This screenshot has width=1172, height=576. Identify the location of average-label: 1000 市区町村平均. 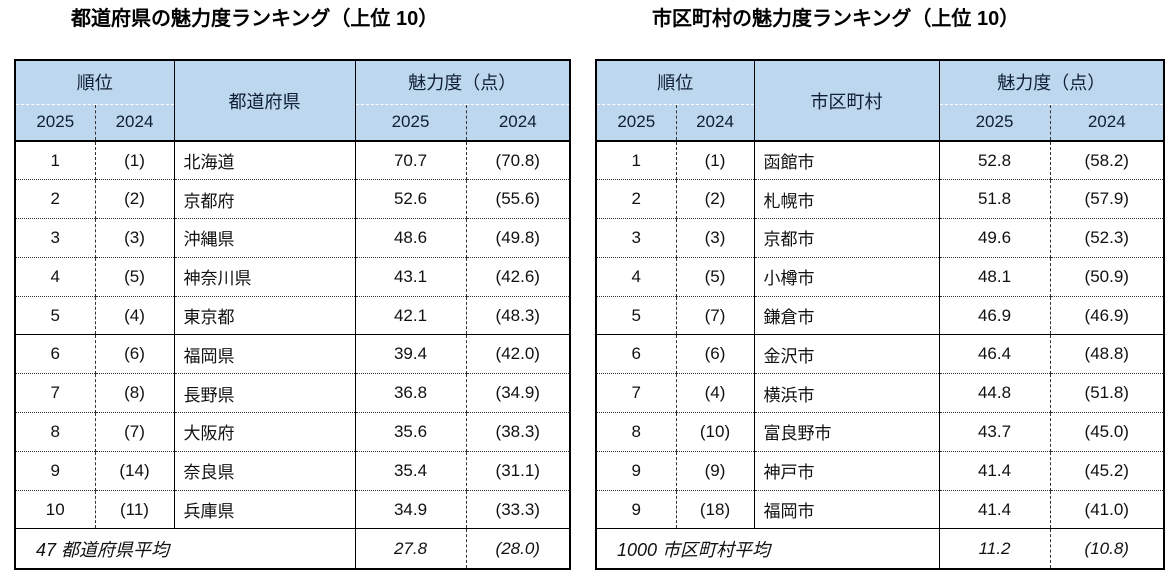
(768, 548).